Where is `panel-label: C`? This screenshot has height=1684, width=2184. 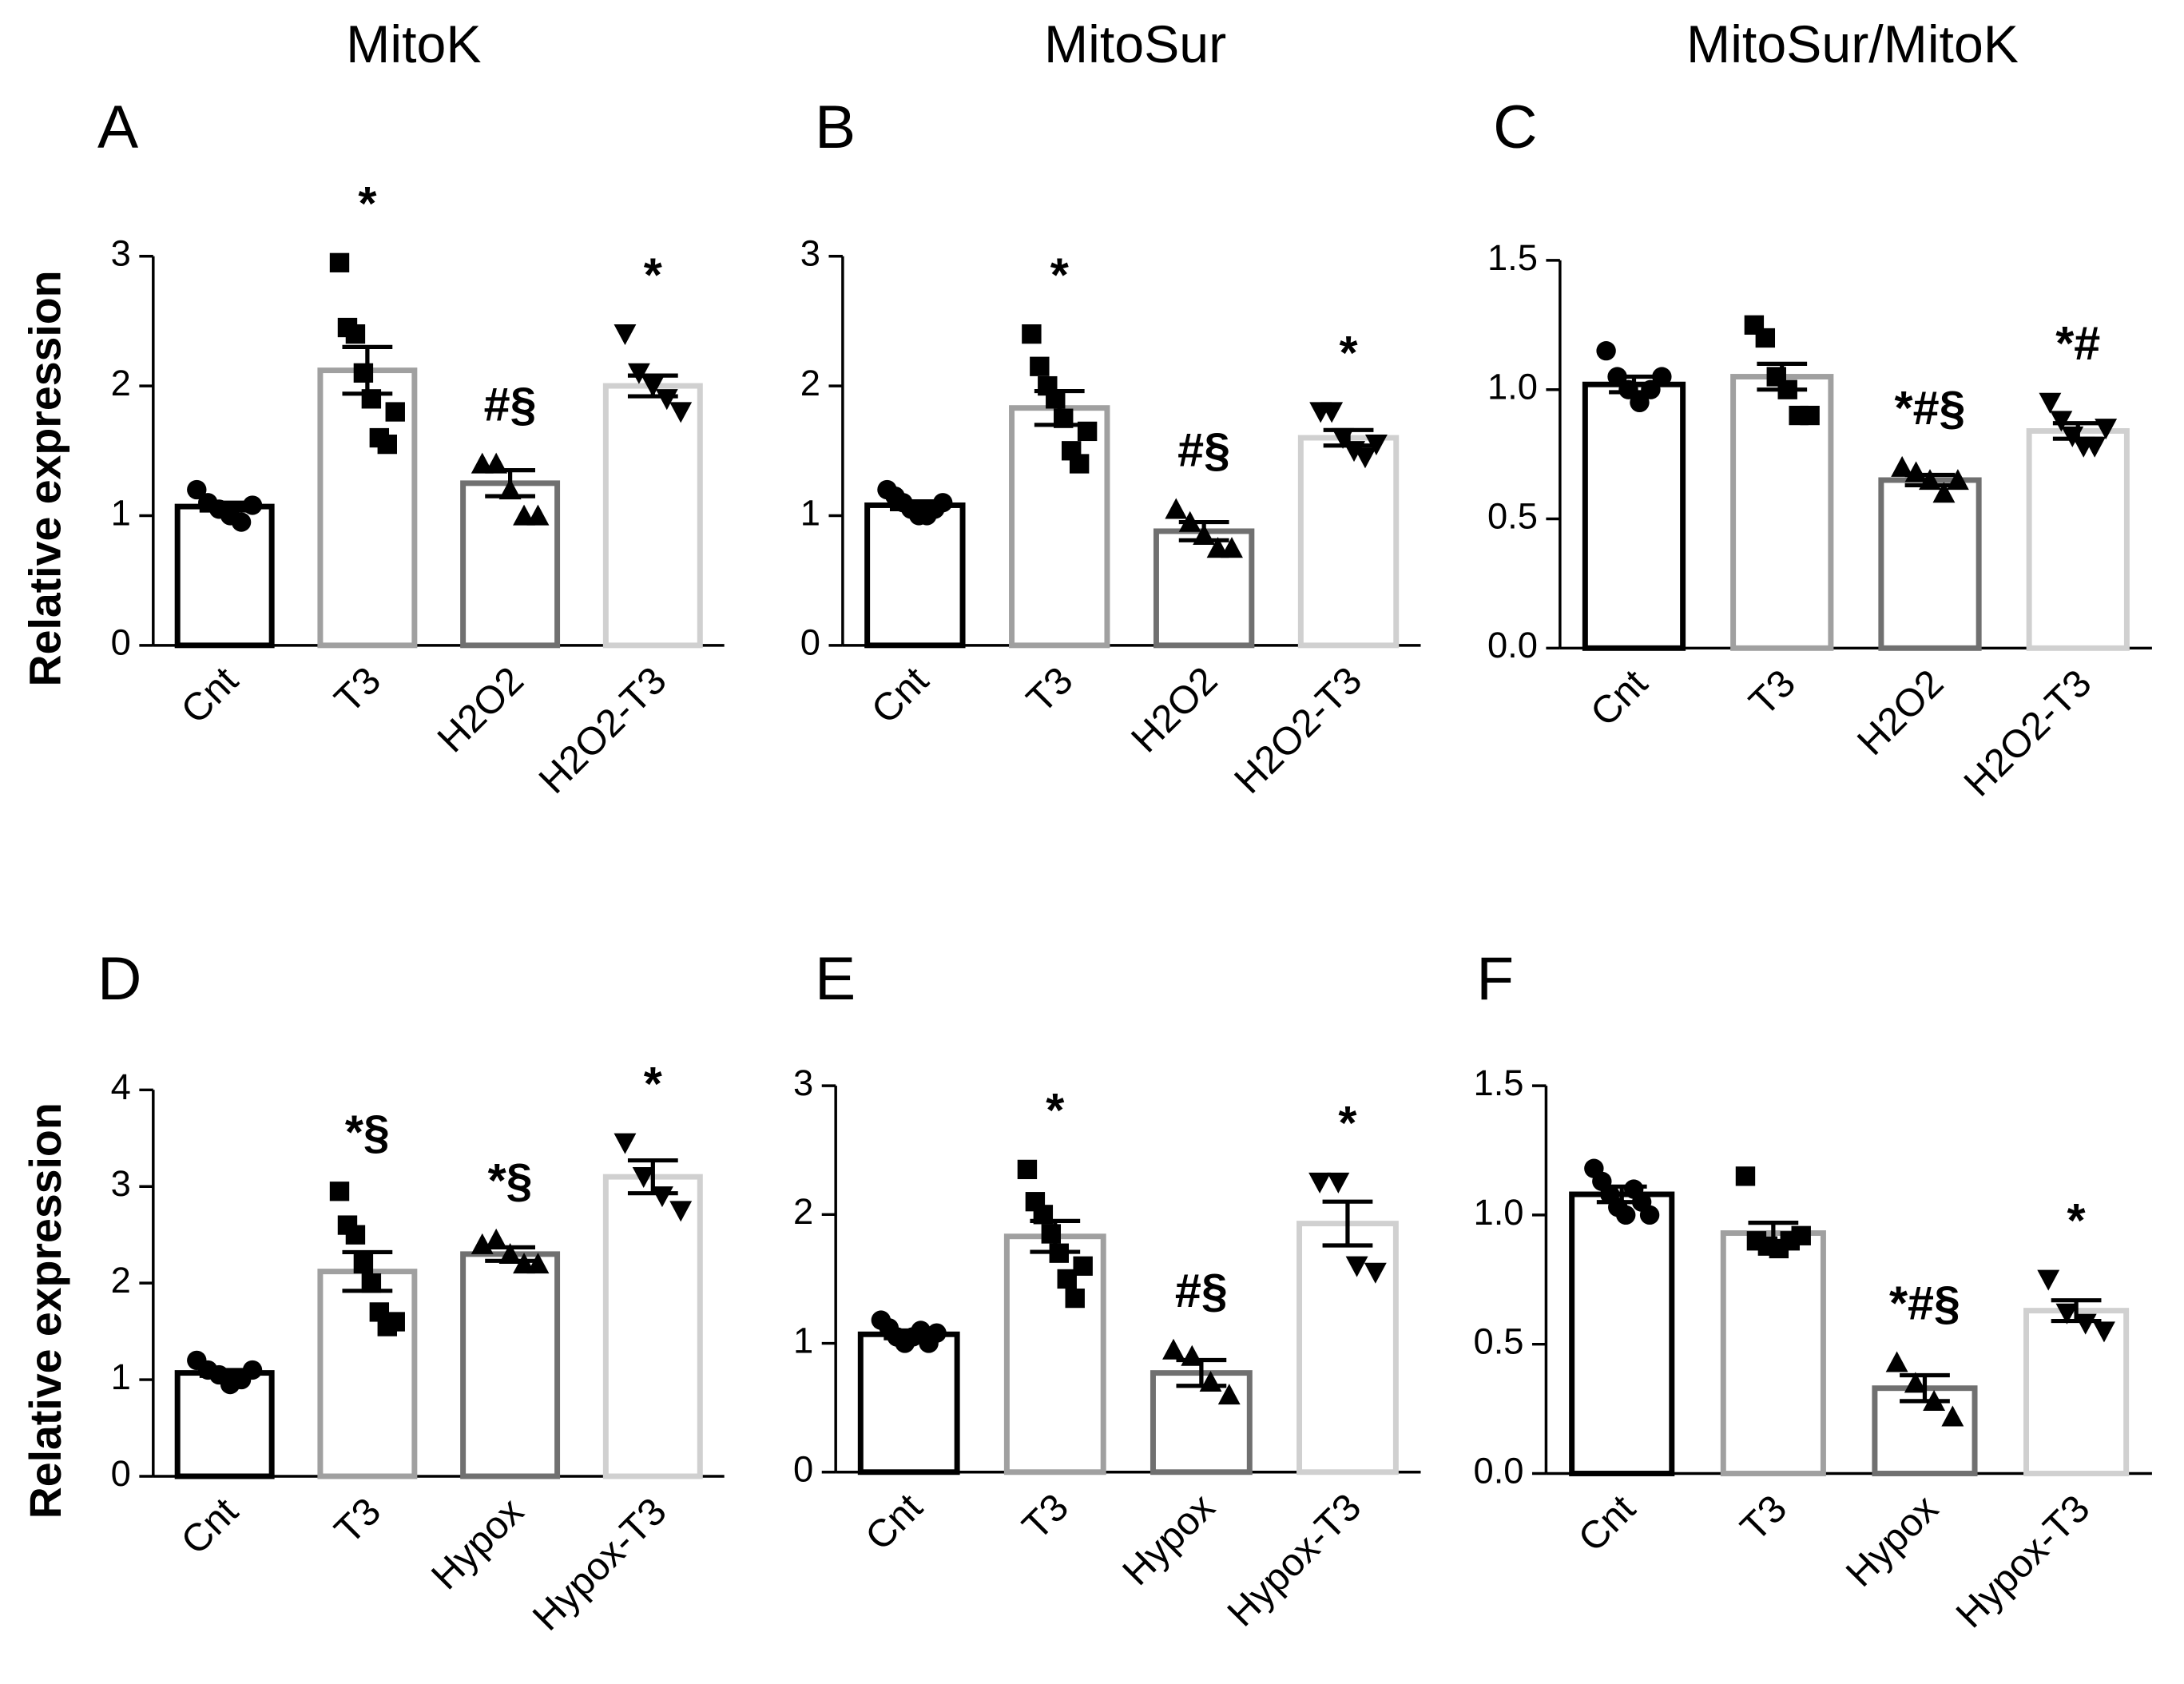
panel-label: C is located at coordinates (1515, 127).